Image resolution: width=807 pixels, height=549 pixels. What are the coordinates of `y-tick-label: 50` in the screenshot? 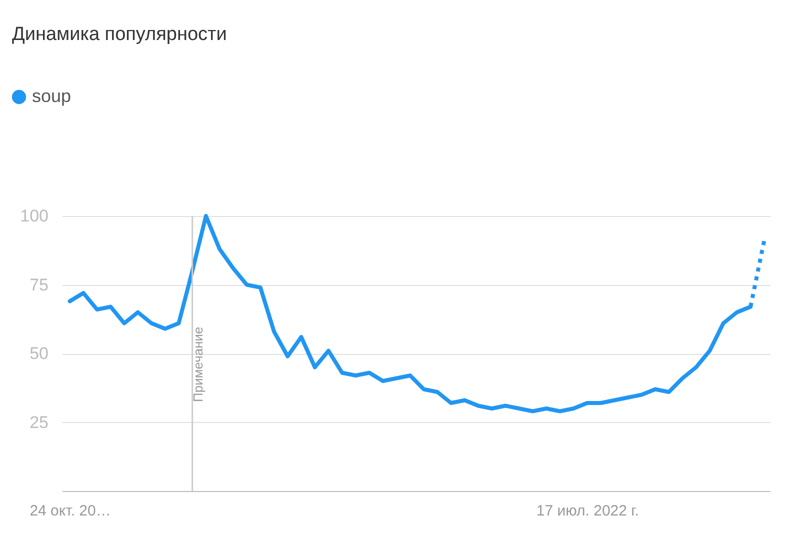 It's located at (39, 353).